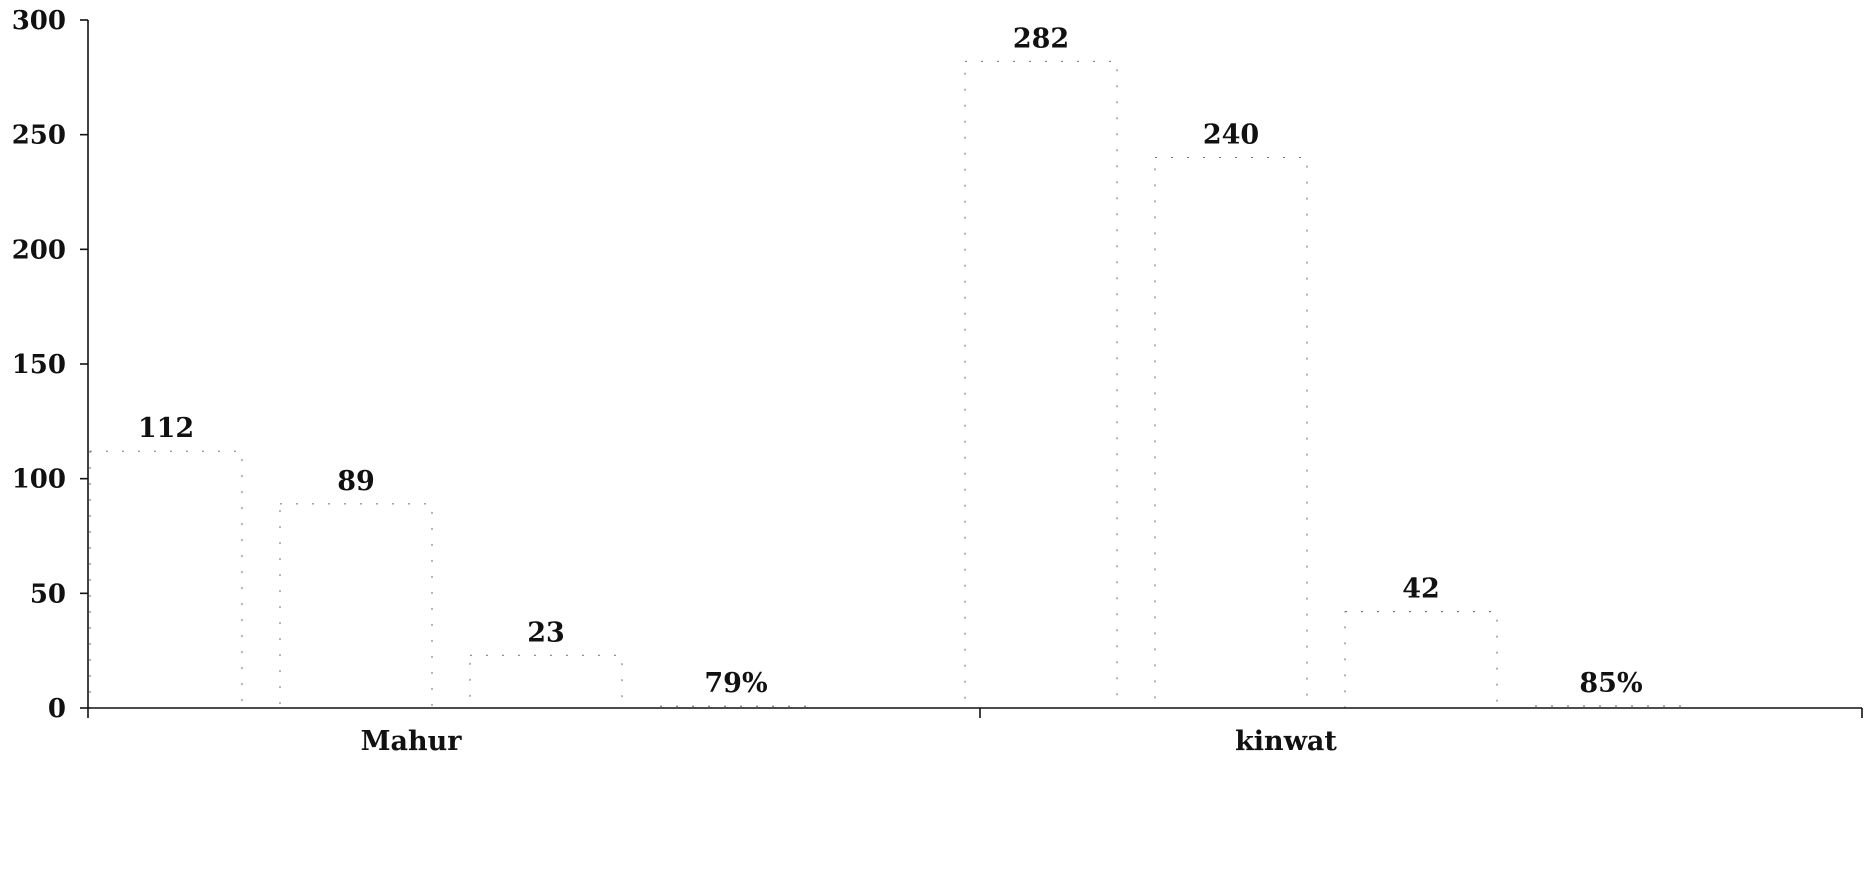 This screenshot has width=1866, height=896. I want to click on y-tick-label: 50, so click(48, 594).